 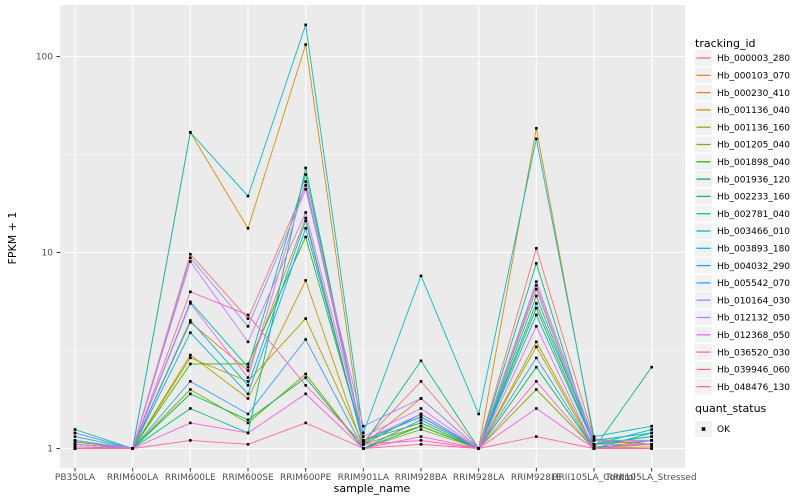 What do you see at coordinates (742, 161) in the screenshot?
I see `legend-item-Hb_001898_040: Hb_001898_040` at bounding box center [742, 161].